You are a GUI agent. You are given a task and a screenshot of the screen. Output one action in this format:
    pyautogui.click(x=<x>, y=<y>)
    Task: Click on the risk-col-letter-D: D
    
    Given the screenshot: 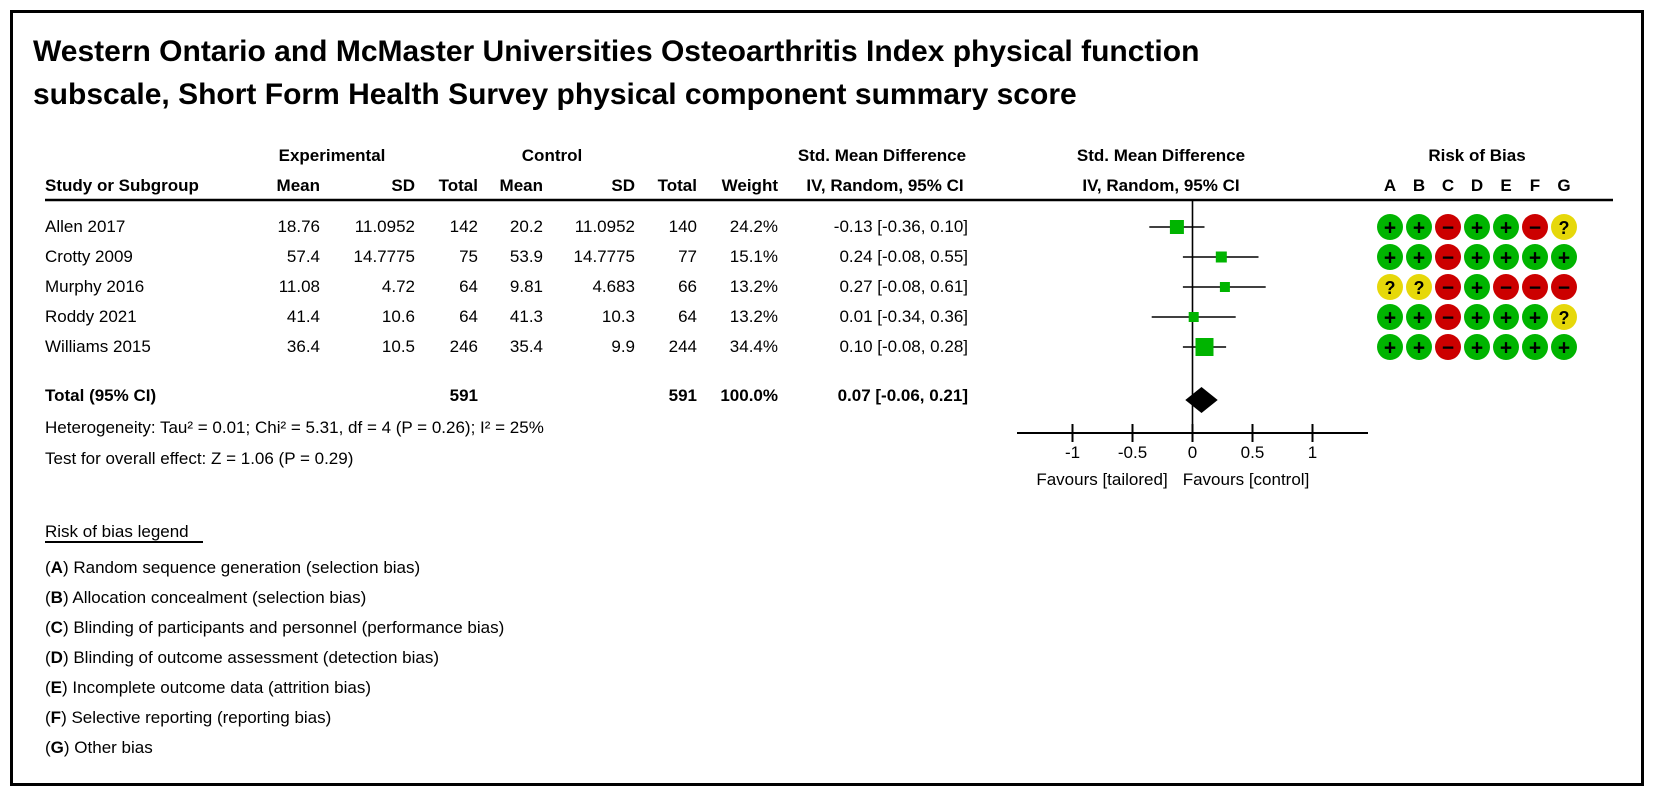 What is the action you would take?
    pyautogui.click(x=1477, y=185)
    